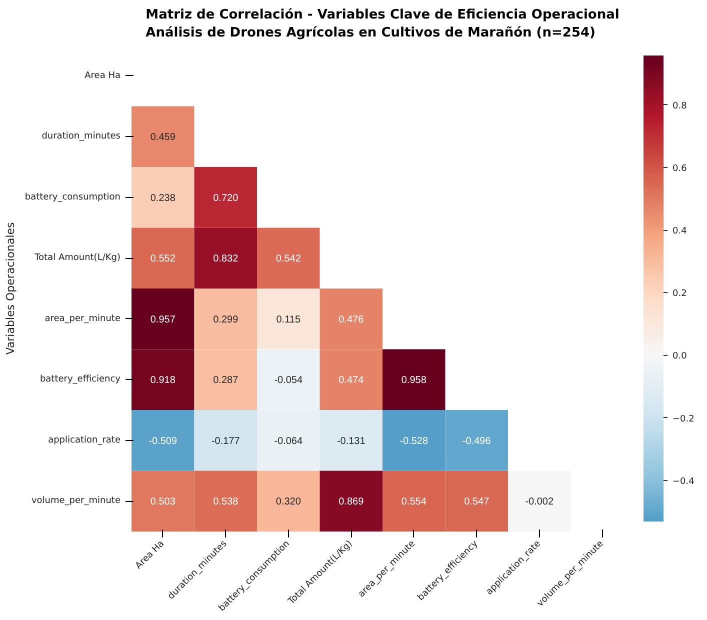  I want to click on data-label: -0.002, so click(539, 502).